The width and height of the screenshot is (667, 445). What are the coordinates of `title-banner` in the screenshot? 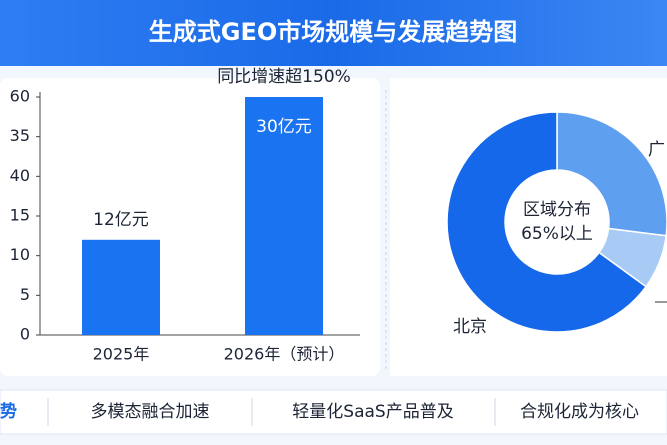 It's located at (333, 33).